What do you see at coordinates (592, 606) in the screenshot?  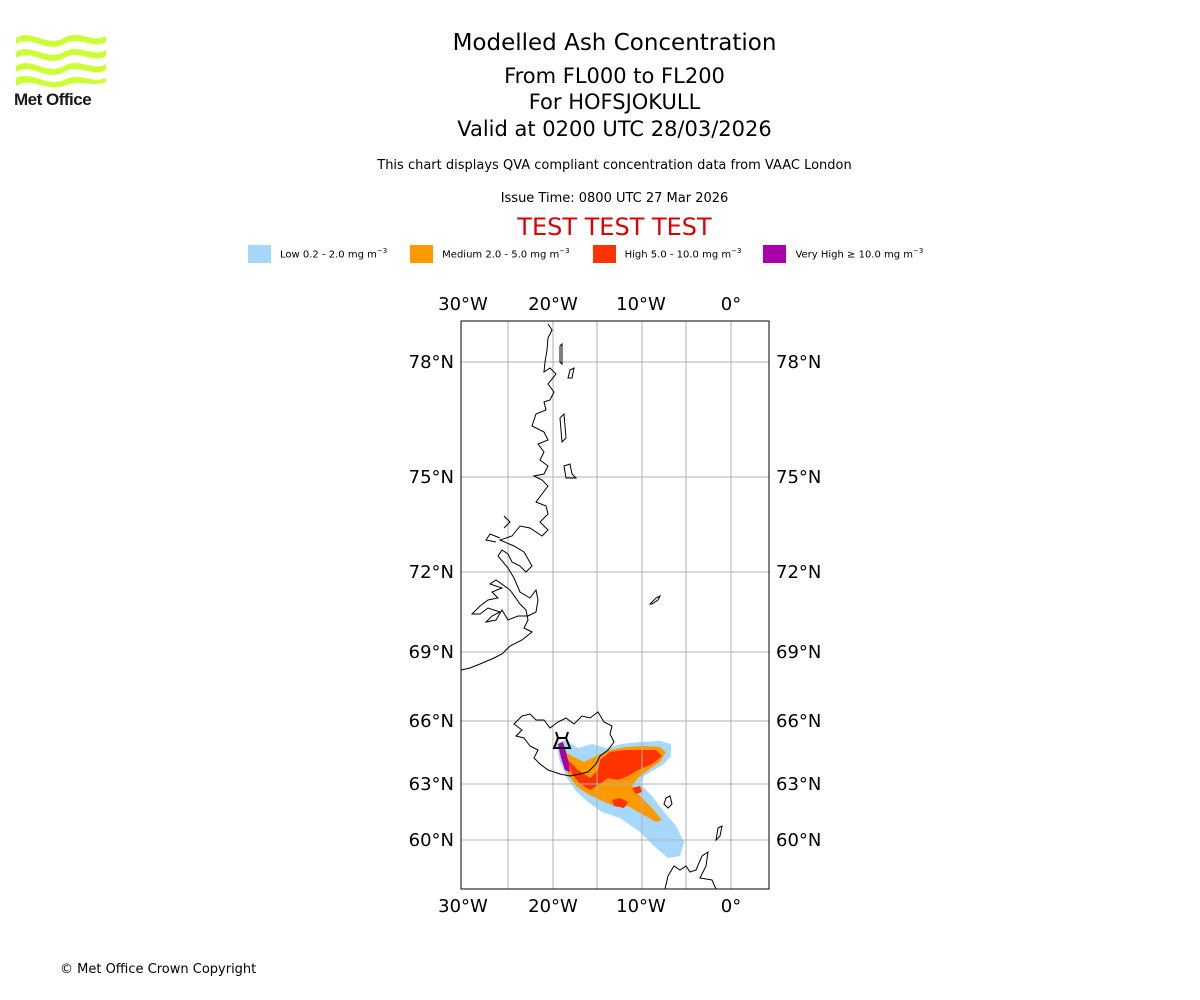 I see `coastlines` at bounding box center [592, 606].